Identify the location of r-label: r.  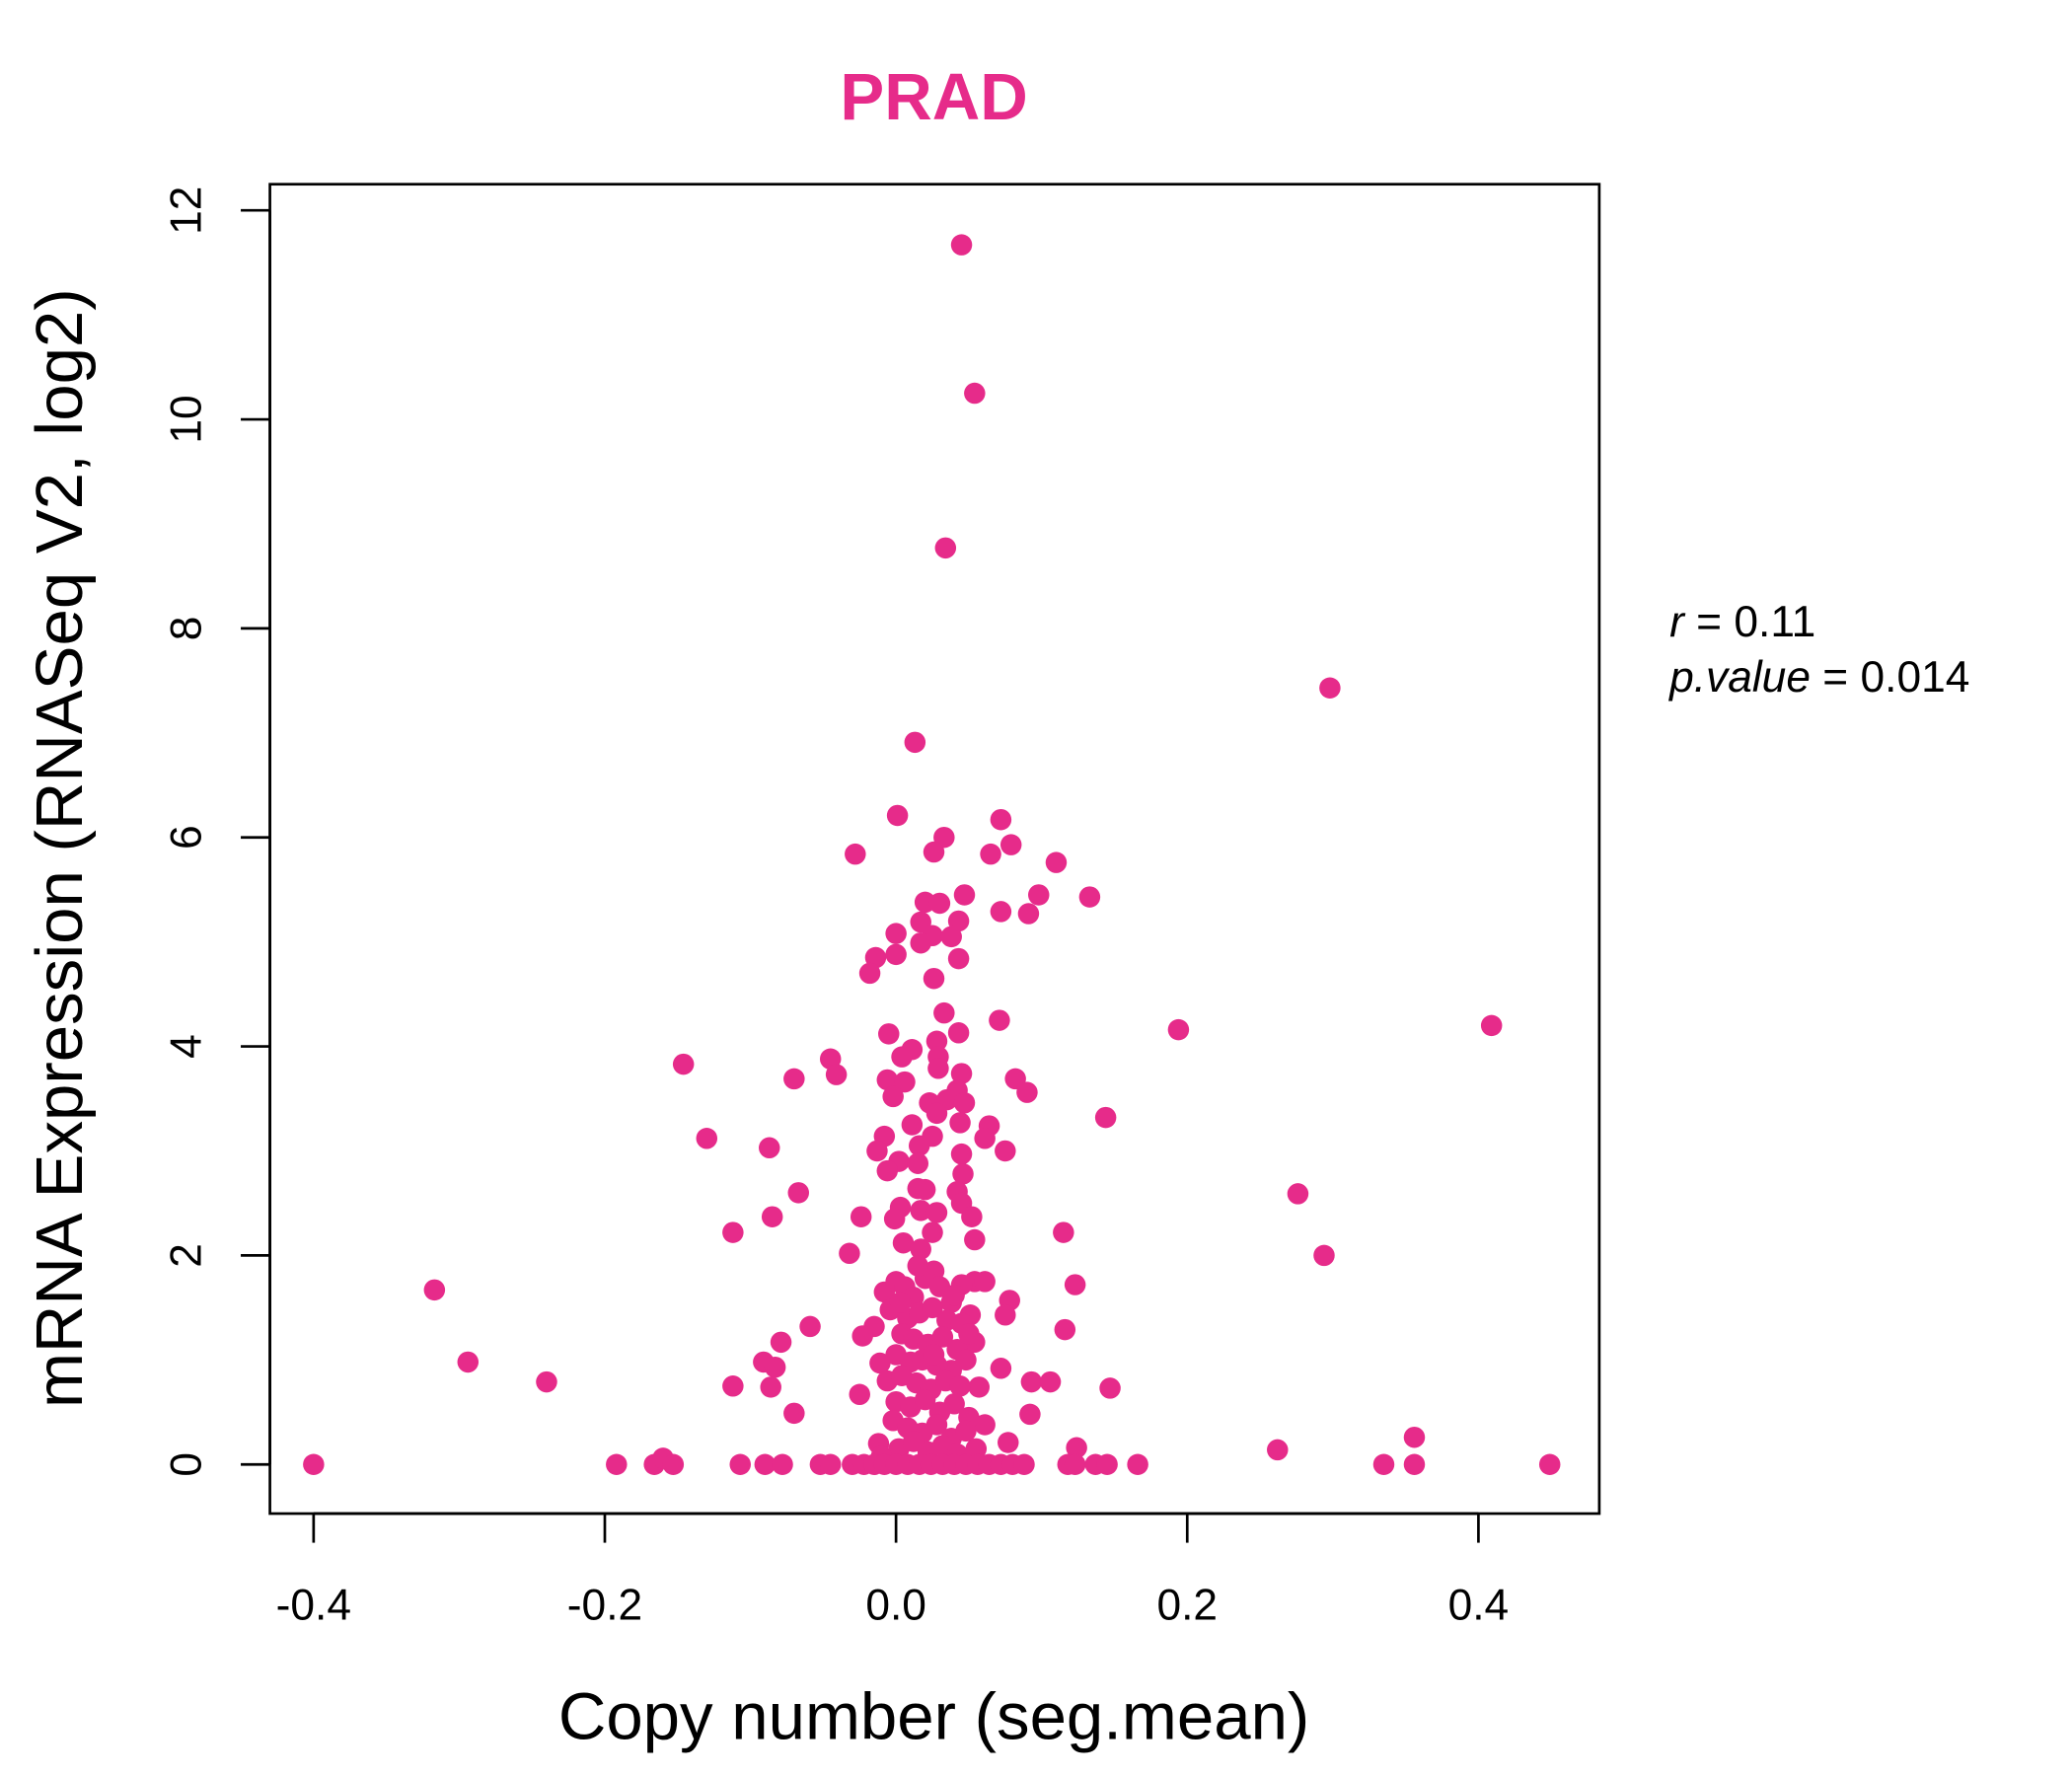
(1677, 622).